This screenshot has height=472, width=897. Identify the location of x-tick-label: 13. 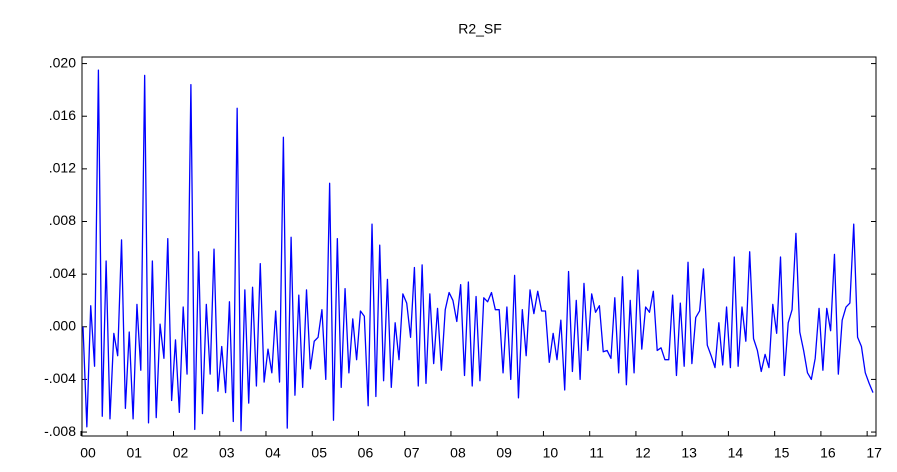
(689, 453).